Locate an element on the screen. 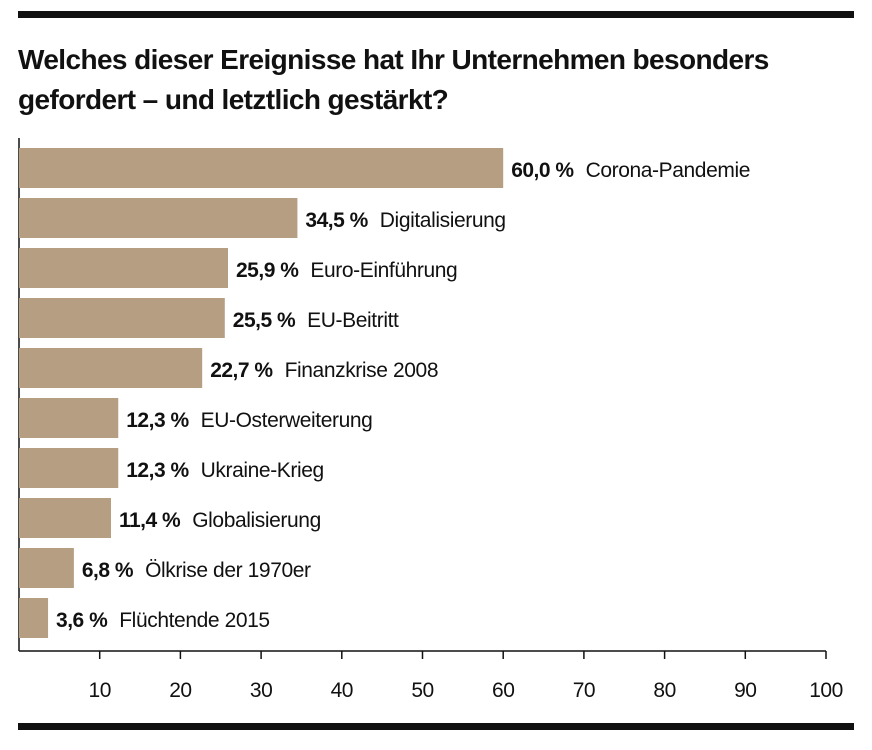  bar-category-label: Flüchtende 2015 is located at coordinates (194, 620).